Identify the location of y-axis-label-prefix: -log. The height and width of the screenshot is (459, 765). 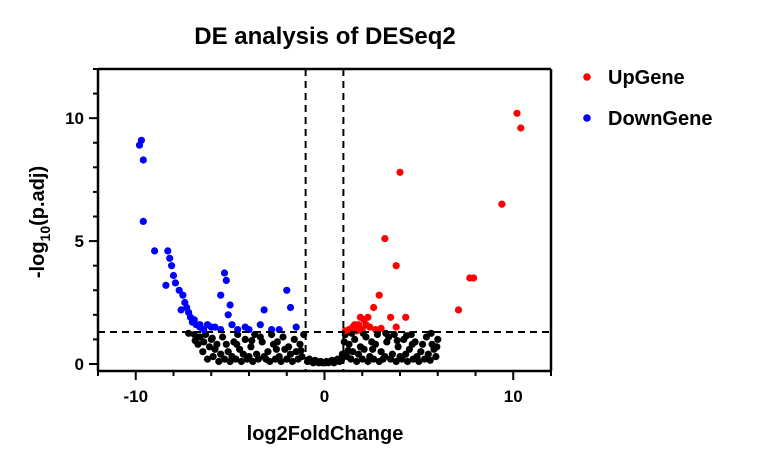
(38, 259).